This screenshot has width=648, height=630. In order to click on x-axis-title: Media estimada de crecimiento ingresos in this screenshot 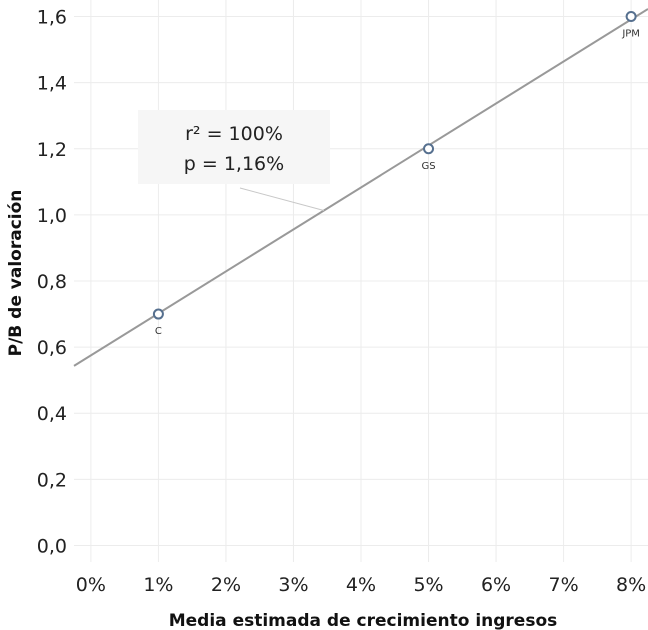, I will do `click(363, 620)`.